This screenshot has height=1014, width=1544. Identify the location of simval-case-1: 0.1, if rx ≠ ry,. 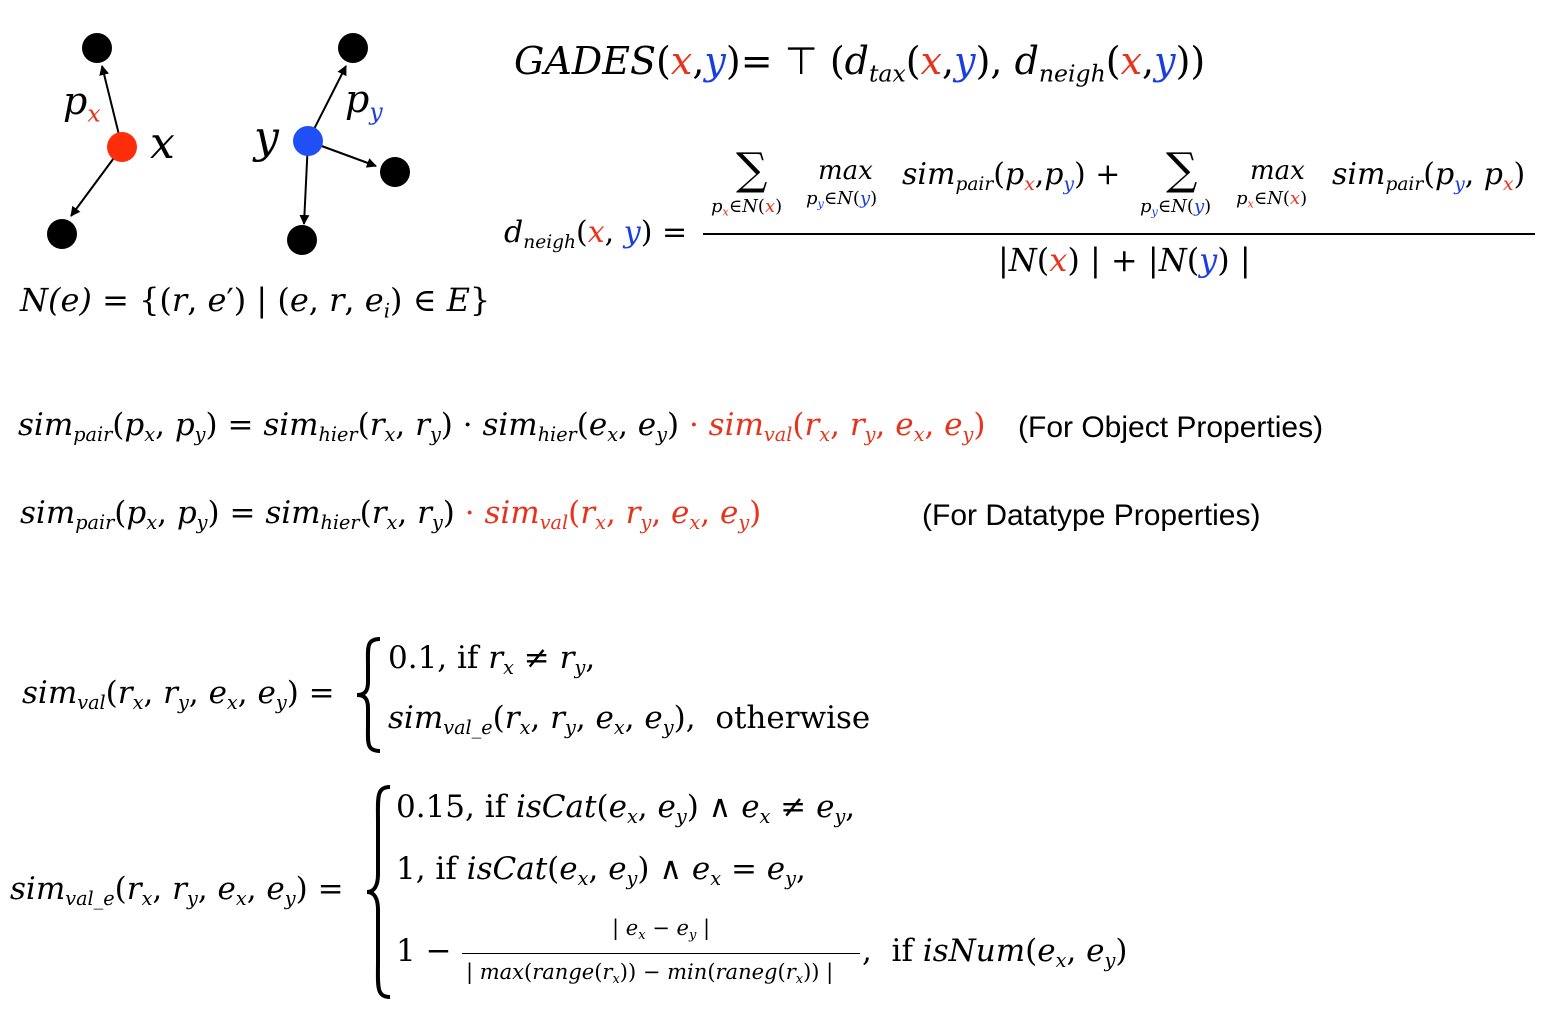
(492, 660).